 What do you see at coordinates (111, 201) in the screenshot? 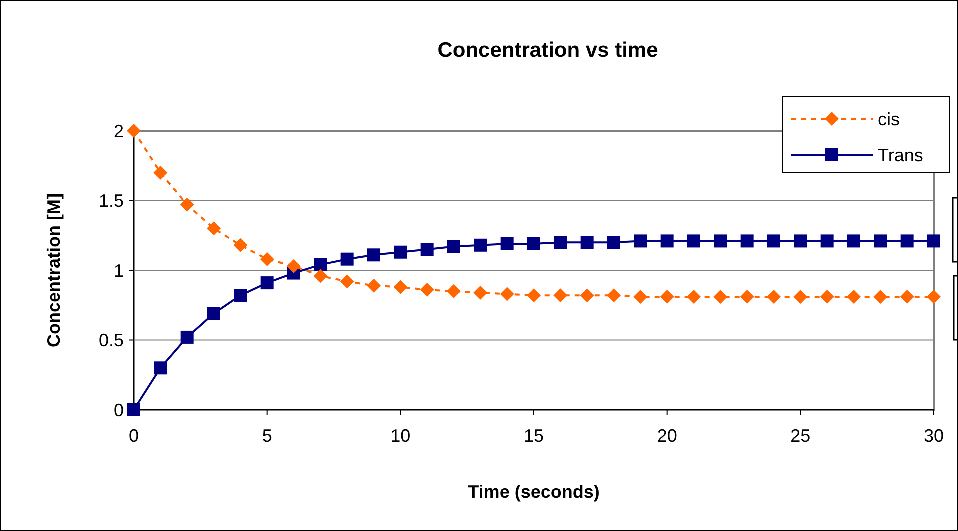
I see `y-tick-label: 1.5` at bounding box center [111, 201].